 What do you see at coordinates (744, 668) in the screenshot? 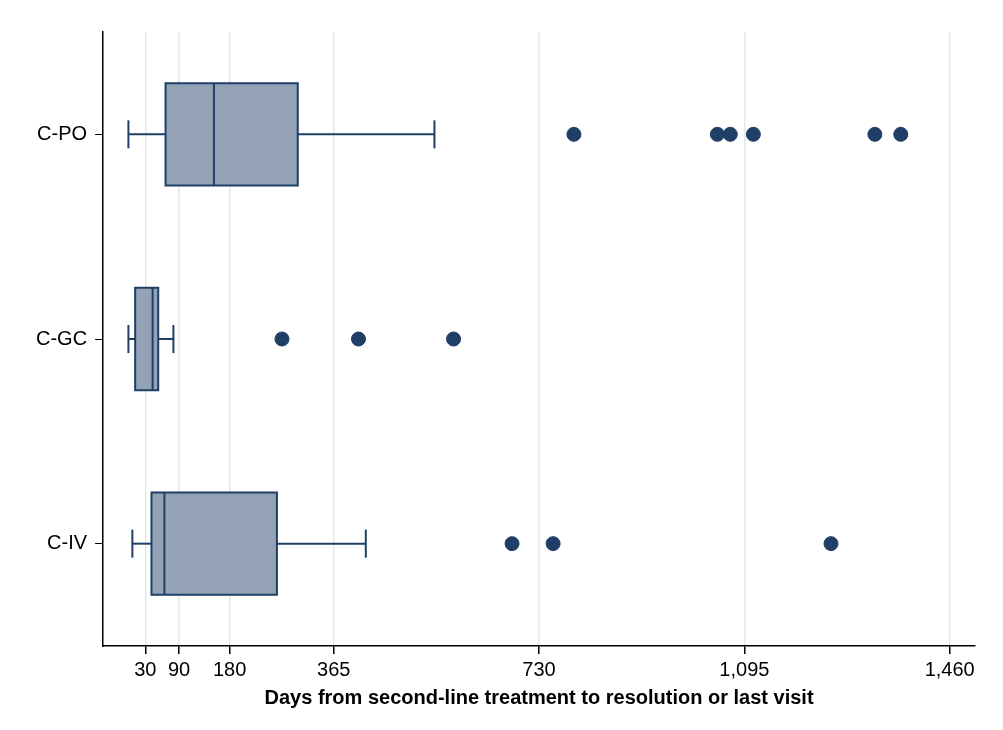
I see `x-tick-label: 1,095` at bounding box center [744, 668].